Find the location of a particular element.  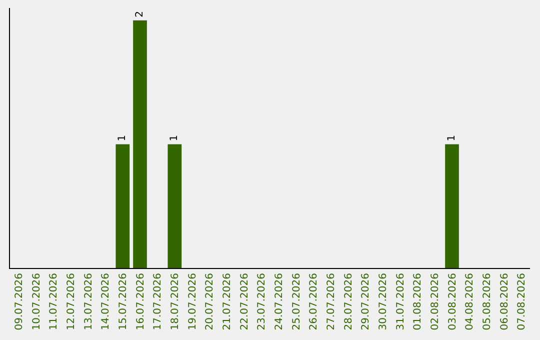

x-tick-label: 31.07.2026 is located at coordinates (400, 301).